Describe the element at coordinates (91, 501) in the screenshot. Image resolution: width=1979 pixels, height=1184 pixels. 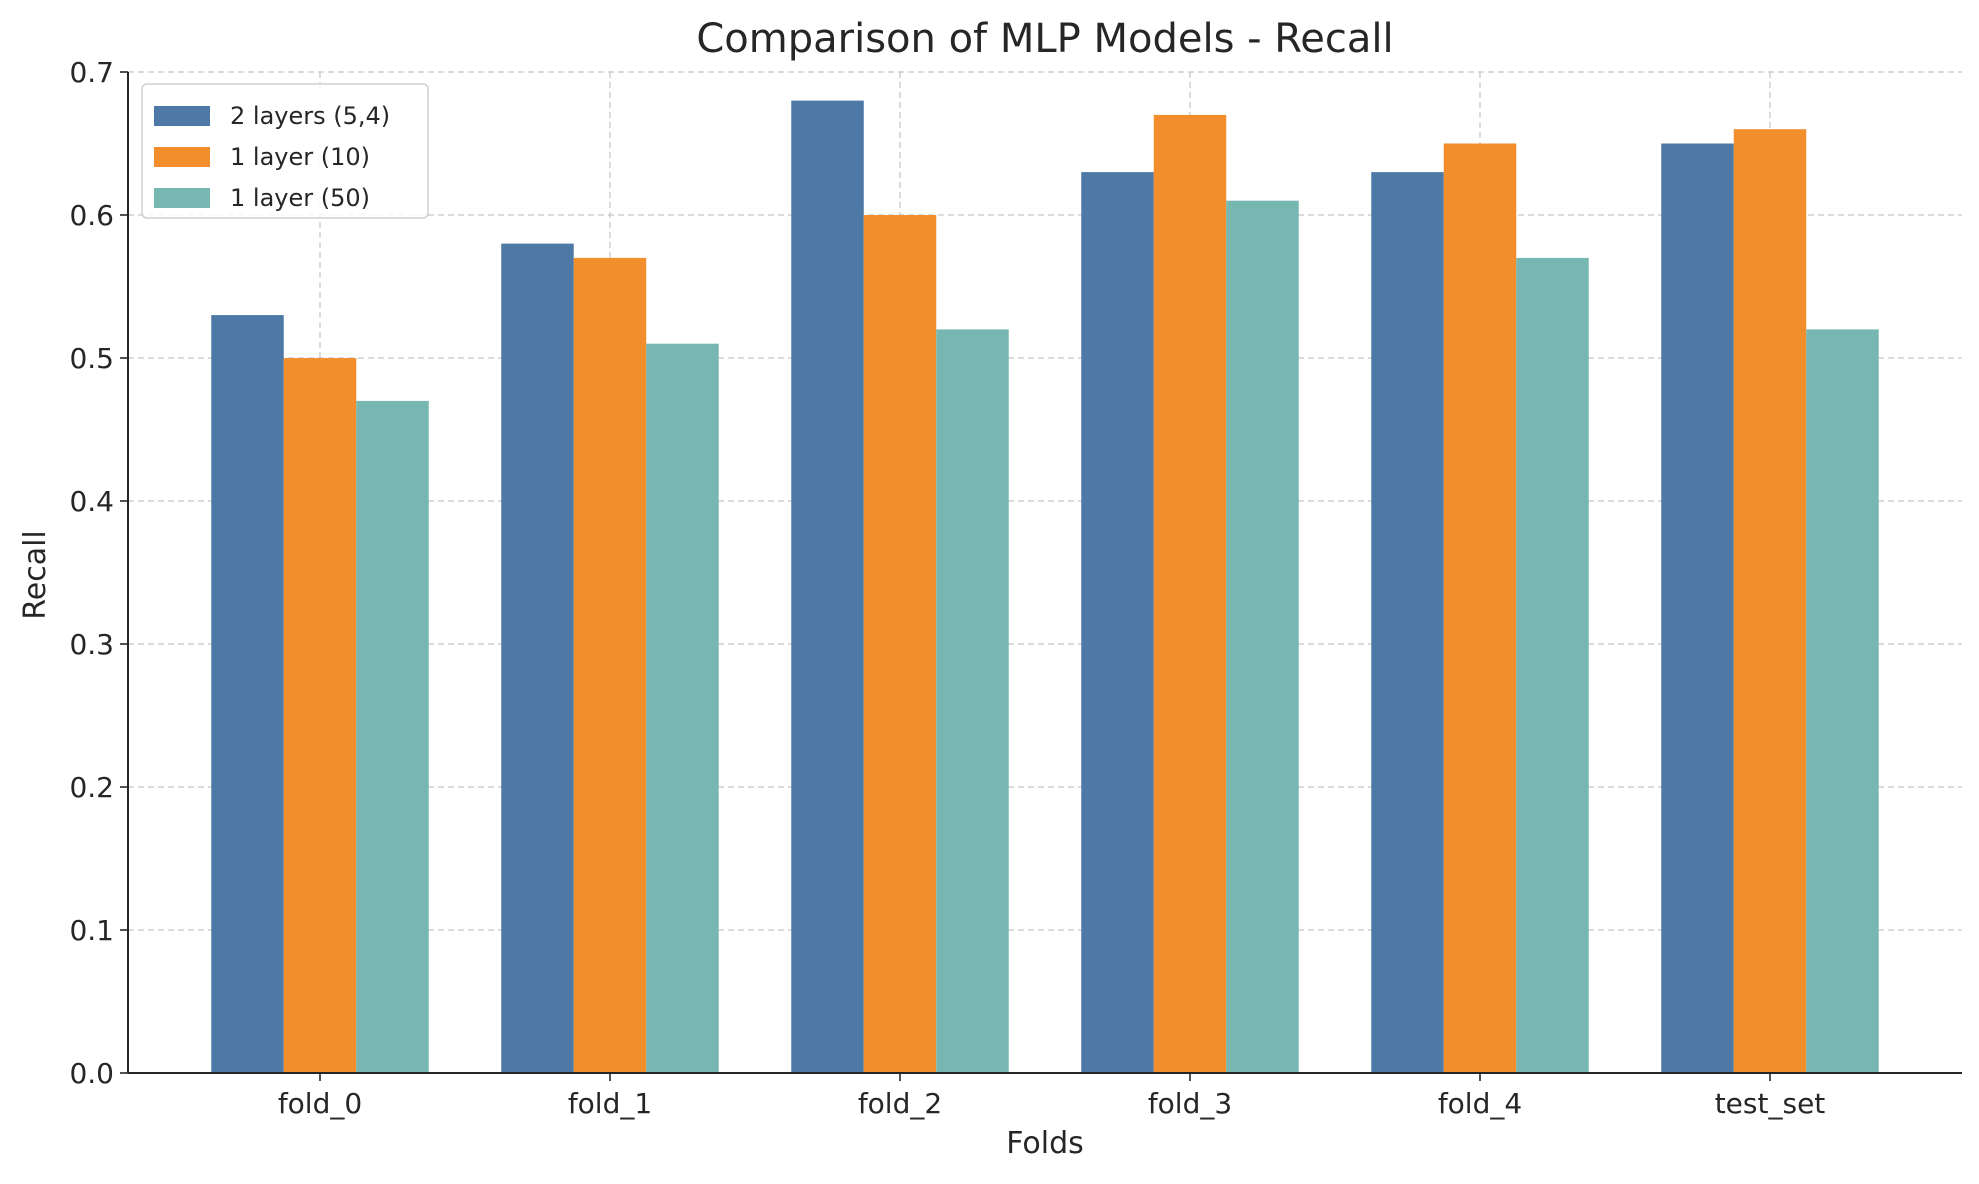
I see `y-tick-label: 0.4` at that location.